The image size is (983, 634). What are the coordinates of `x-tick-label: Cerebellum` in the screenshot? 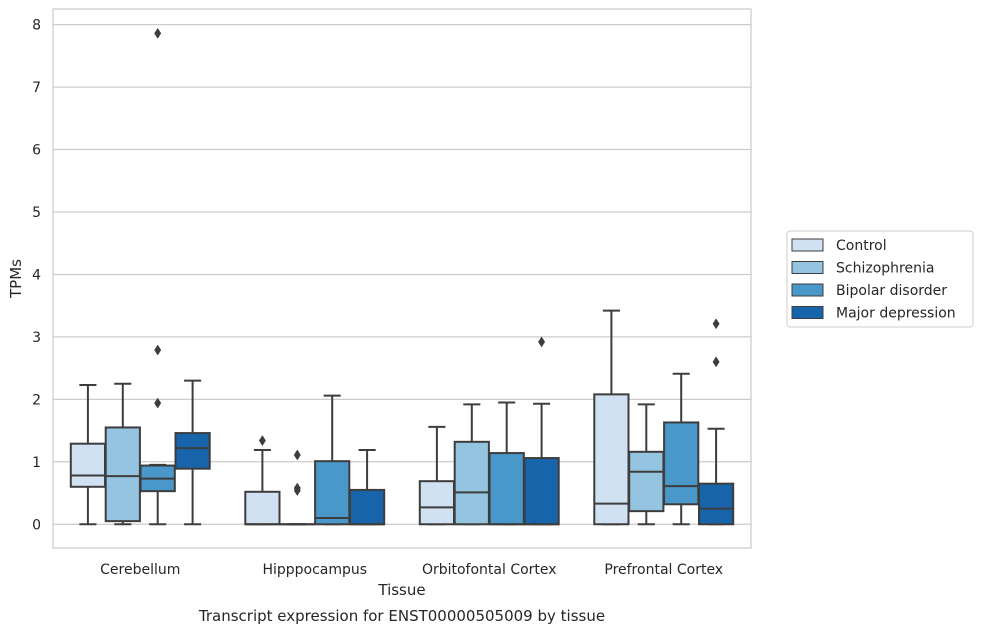 It's located at (140, 570).